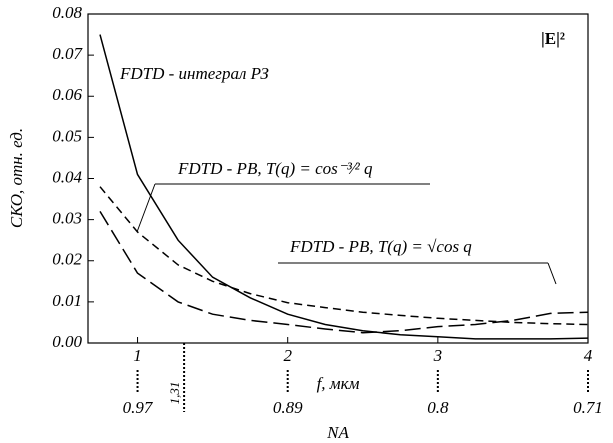 This screenshot has width=613, height=443. What do you see at coordinates (194, 73) in the screenshot?
I see `series-label: FDTD - интеграл РЗ` at bounding box center [194, 73].